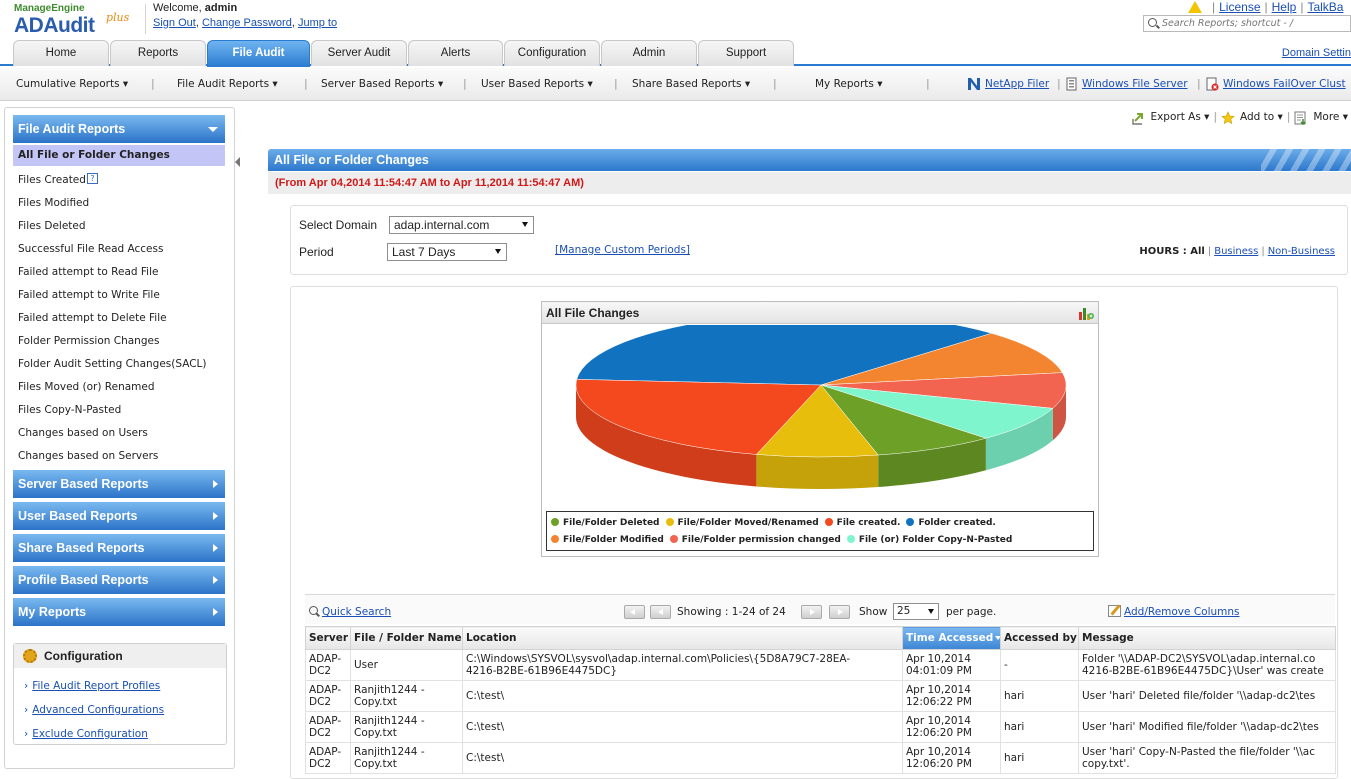  What do you see at coordinates (92, 686) in the screenshot?
I see `file-audit-report-profiles-link: File Audit Report Profiles` at bounding box center [92, 686].